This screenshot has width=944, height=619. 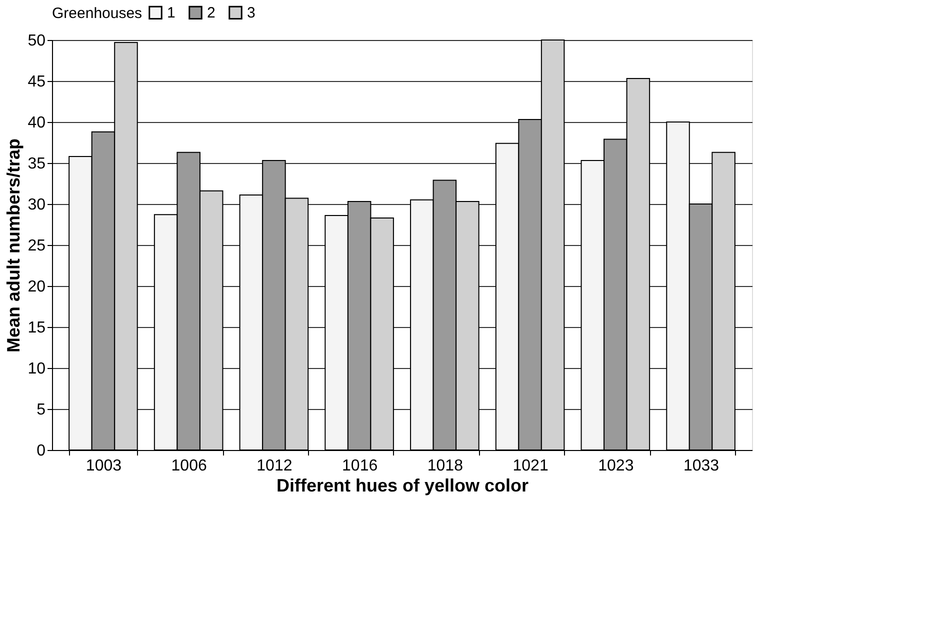 I want to click on y-tick-label: 10, so click(x=37, y=369).